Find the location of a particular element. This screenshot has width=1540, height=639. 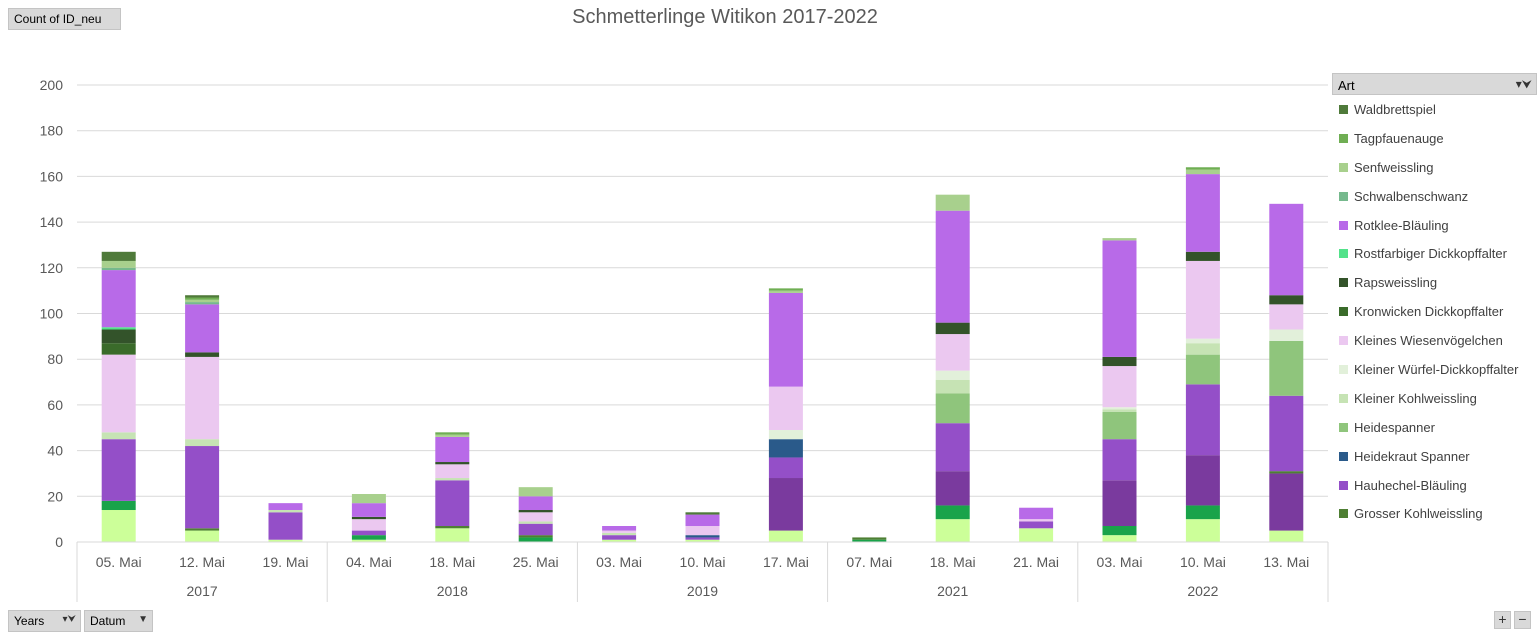

legend-item: Kleines Wiesenvögelchen is located at coordinates (1434, 340).